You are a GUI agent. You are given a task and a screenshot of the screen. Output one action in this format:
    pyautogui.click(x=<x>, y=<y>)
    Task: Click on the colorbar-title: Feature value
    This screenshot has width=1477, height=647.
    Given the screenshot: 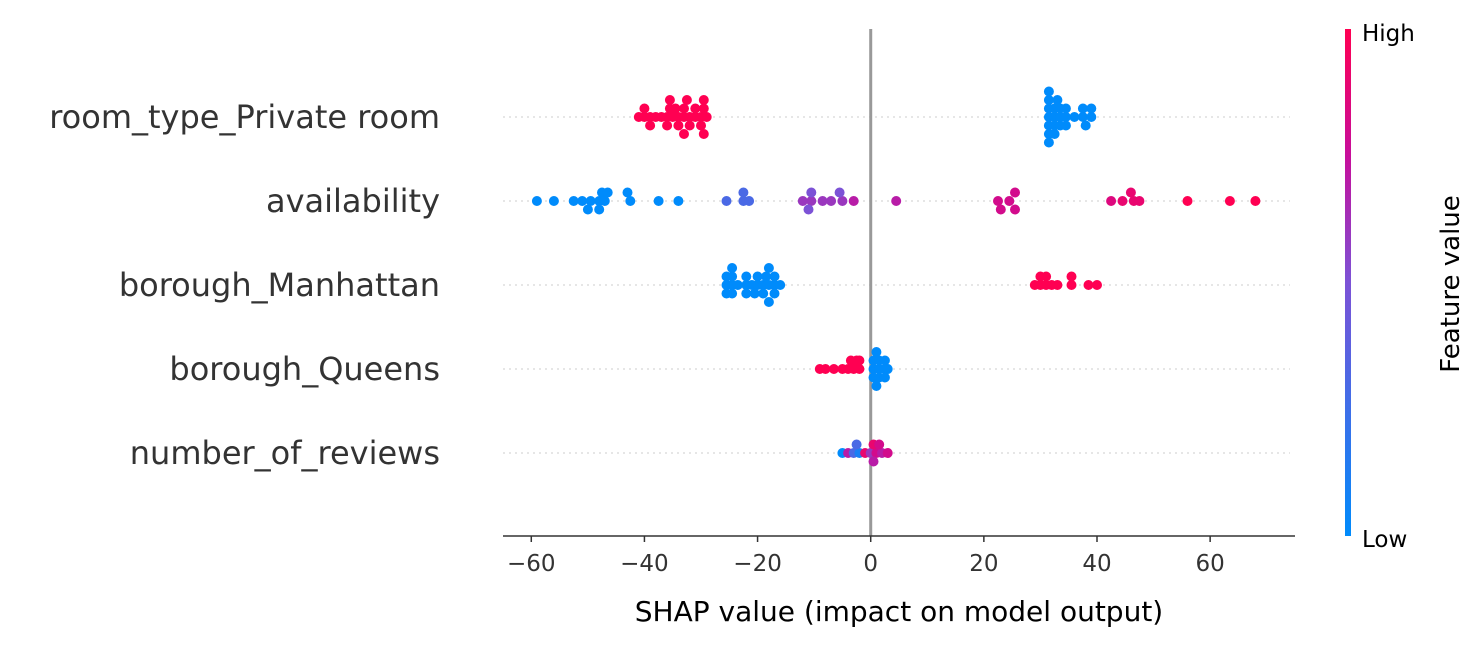 What is the action you would take?
    pyautogui.click(x=1451, y=284)
    